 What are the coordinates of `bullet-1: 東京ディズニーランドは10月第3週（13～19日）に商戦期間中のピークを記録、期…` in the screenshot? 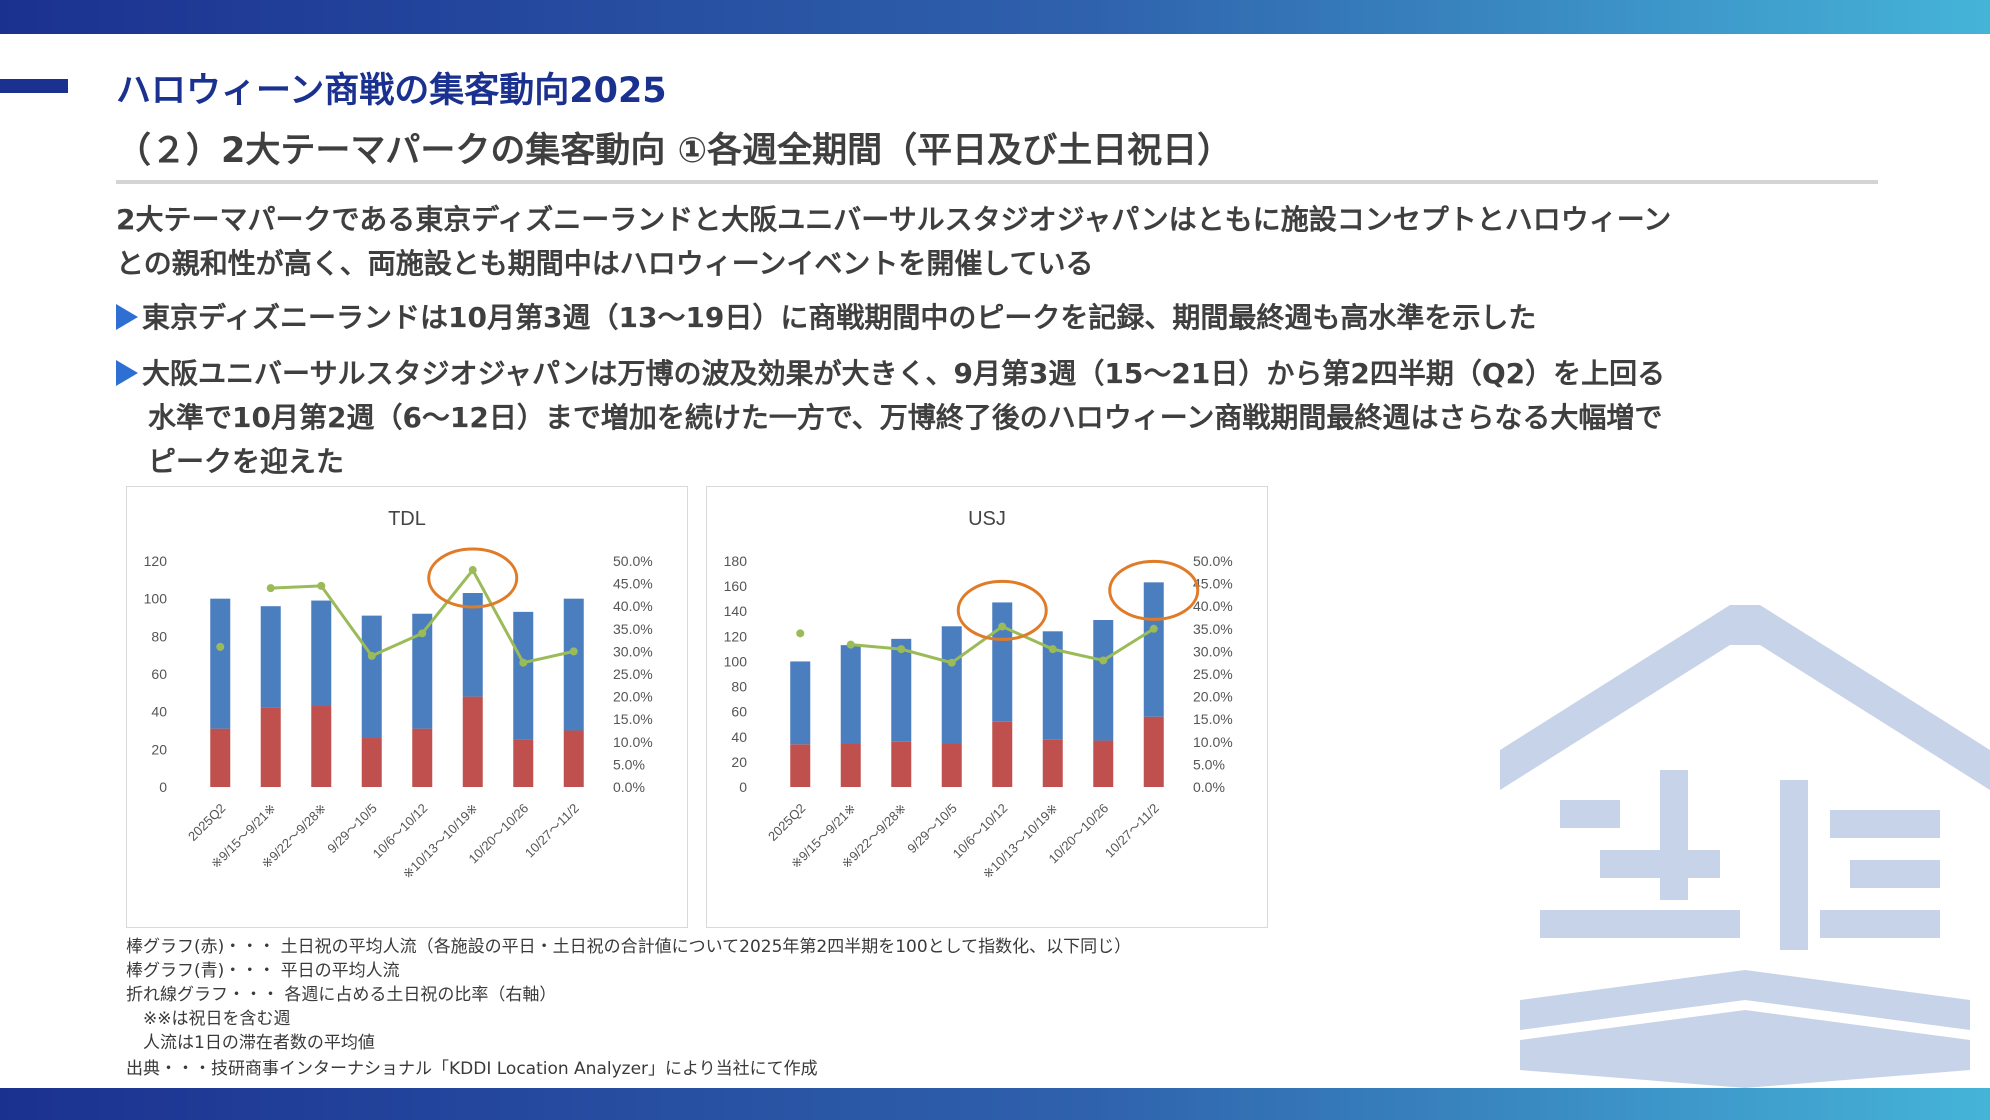 It's located at (826, 318).